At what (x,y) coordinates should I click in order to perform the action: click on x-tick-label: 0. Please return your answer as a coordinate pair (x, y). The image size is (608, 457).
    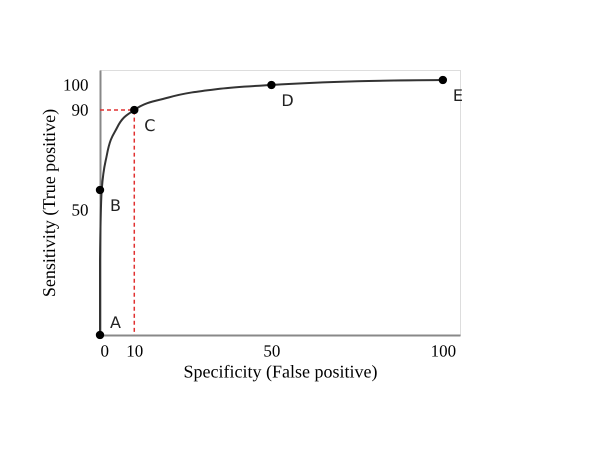
    Looking at the image, I should click on (104, 351).